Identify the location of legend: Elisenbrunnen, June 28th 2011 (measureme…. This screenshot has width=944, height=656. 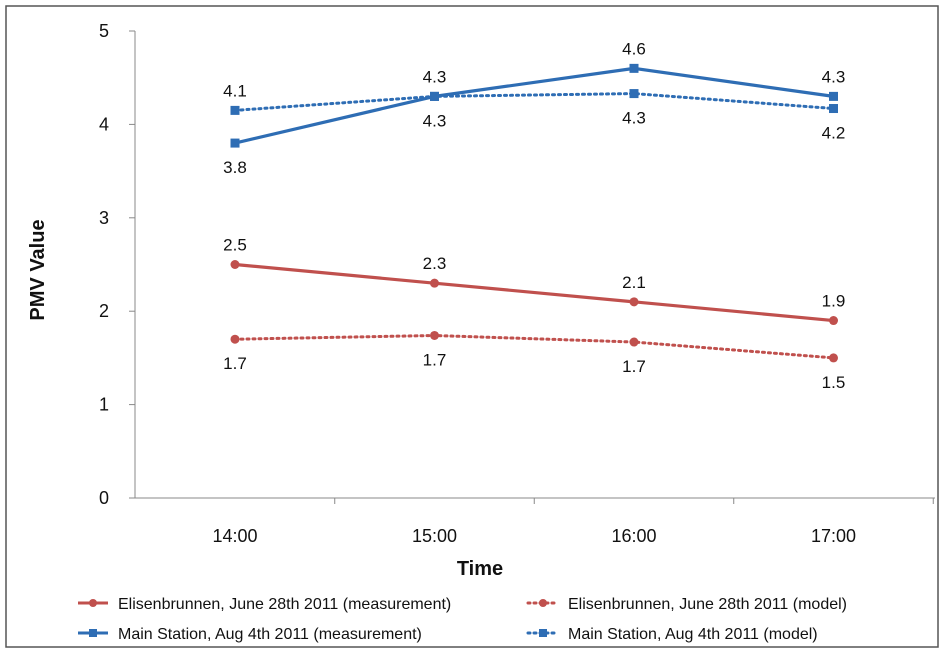
(462, 619).